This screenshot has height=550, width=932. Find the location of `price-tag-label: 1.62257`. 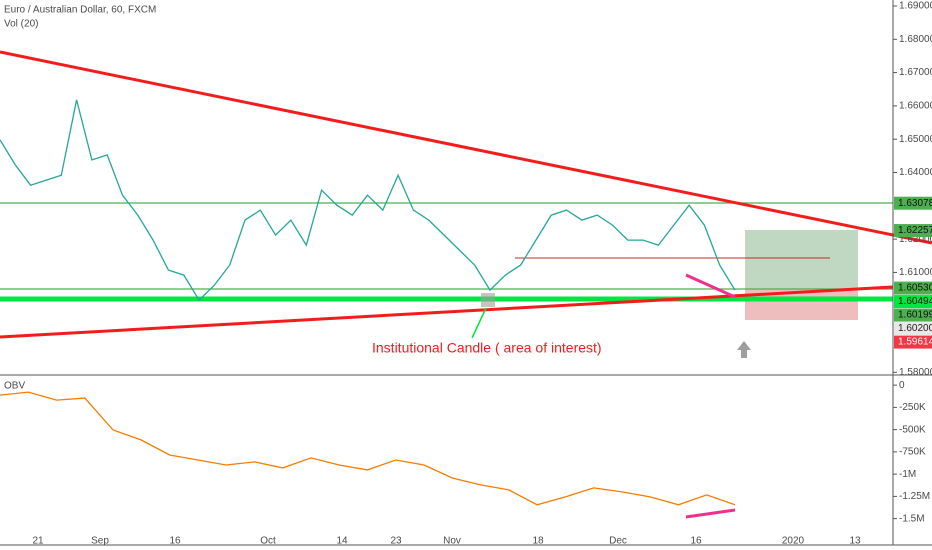

price-tag-label: 1.62257 is located at coordinates (915, 230).